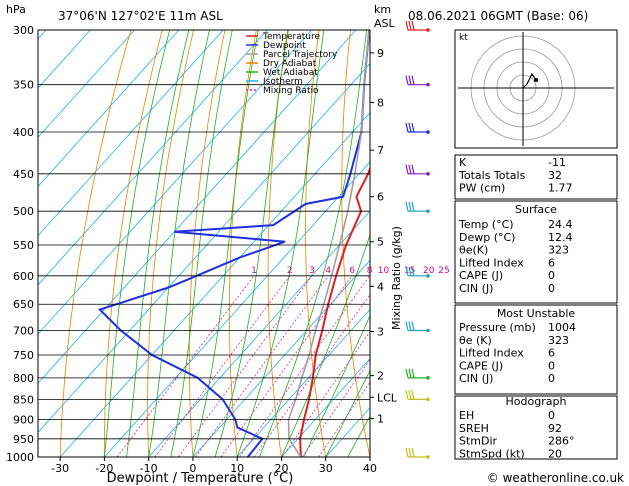 The height and width of the screenshot is (486, 629). Describe the element at coordinates (23, 174) in the screenshot. I see `pressure-tick-label: 450` at that location.